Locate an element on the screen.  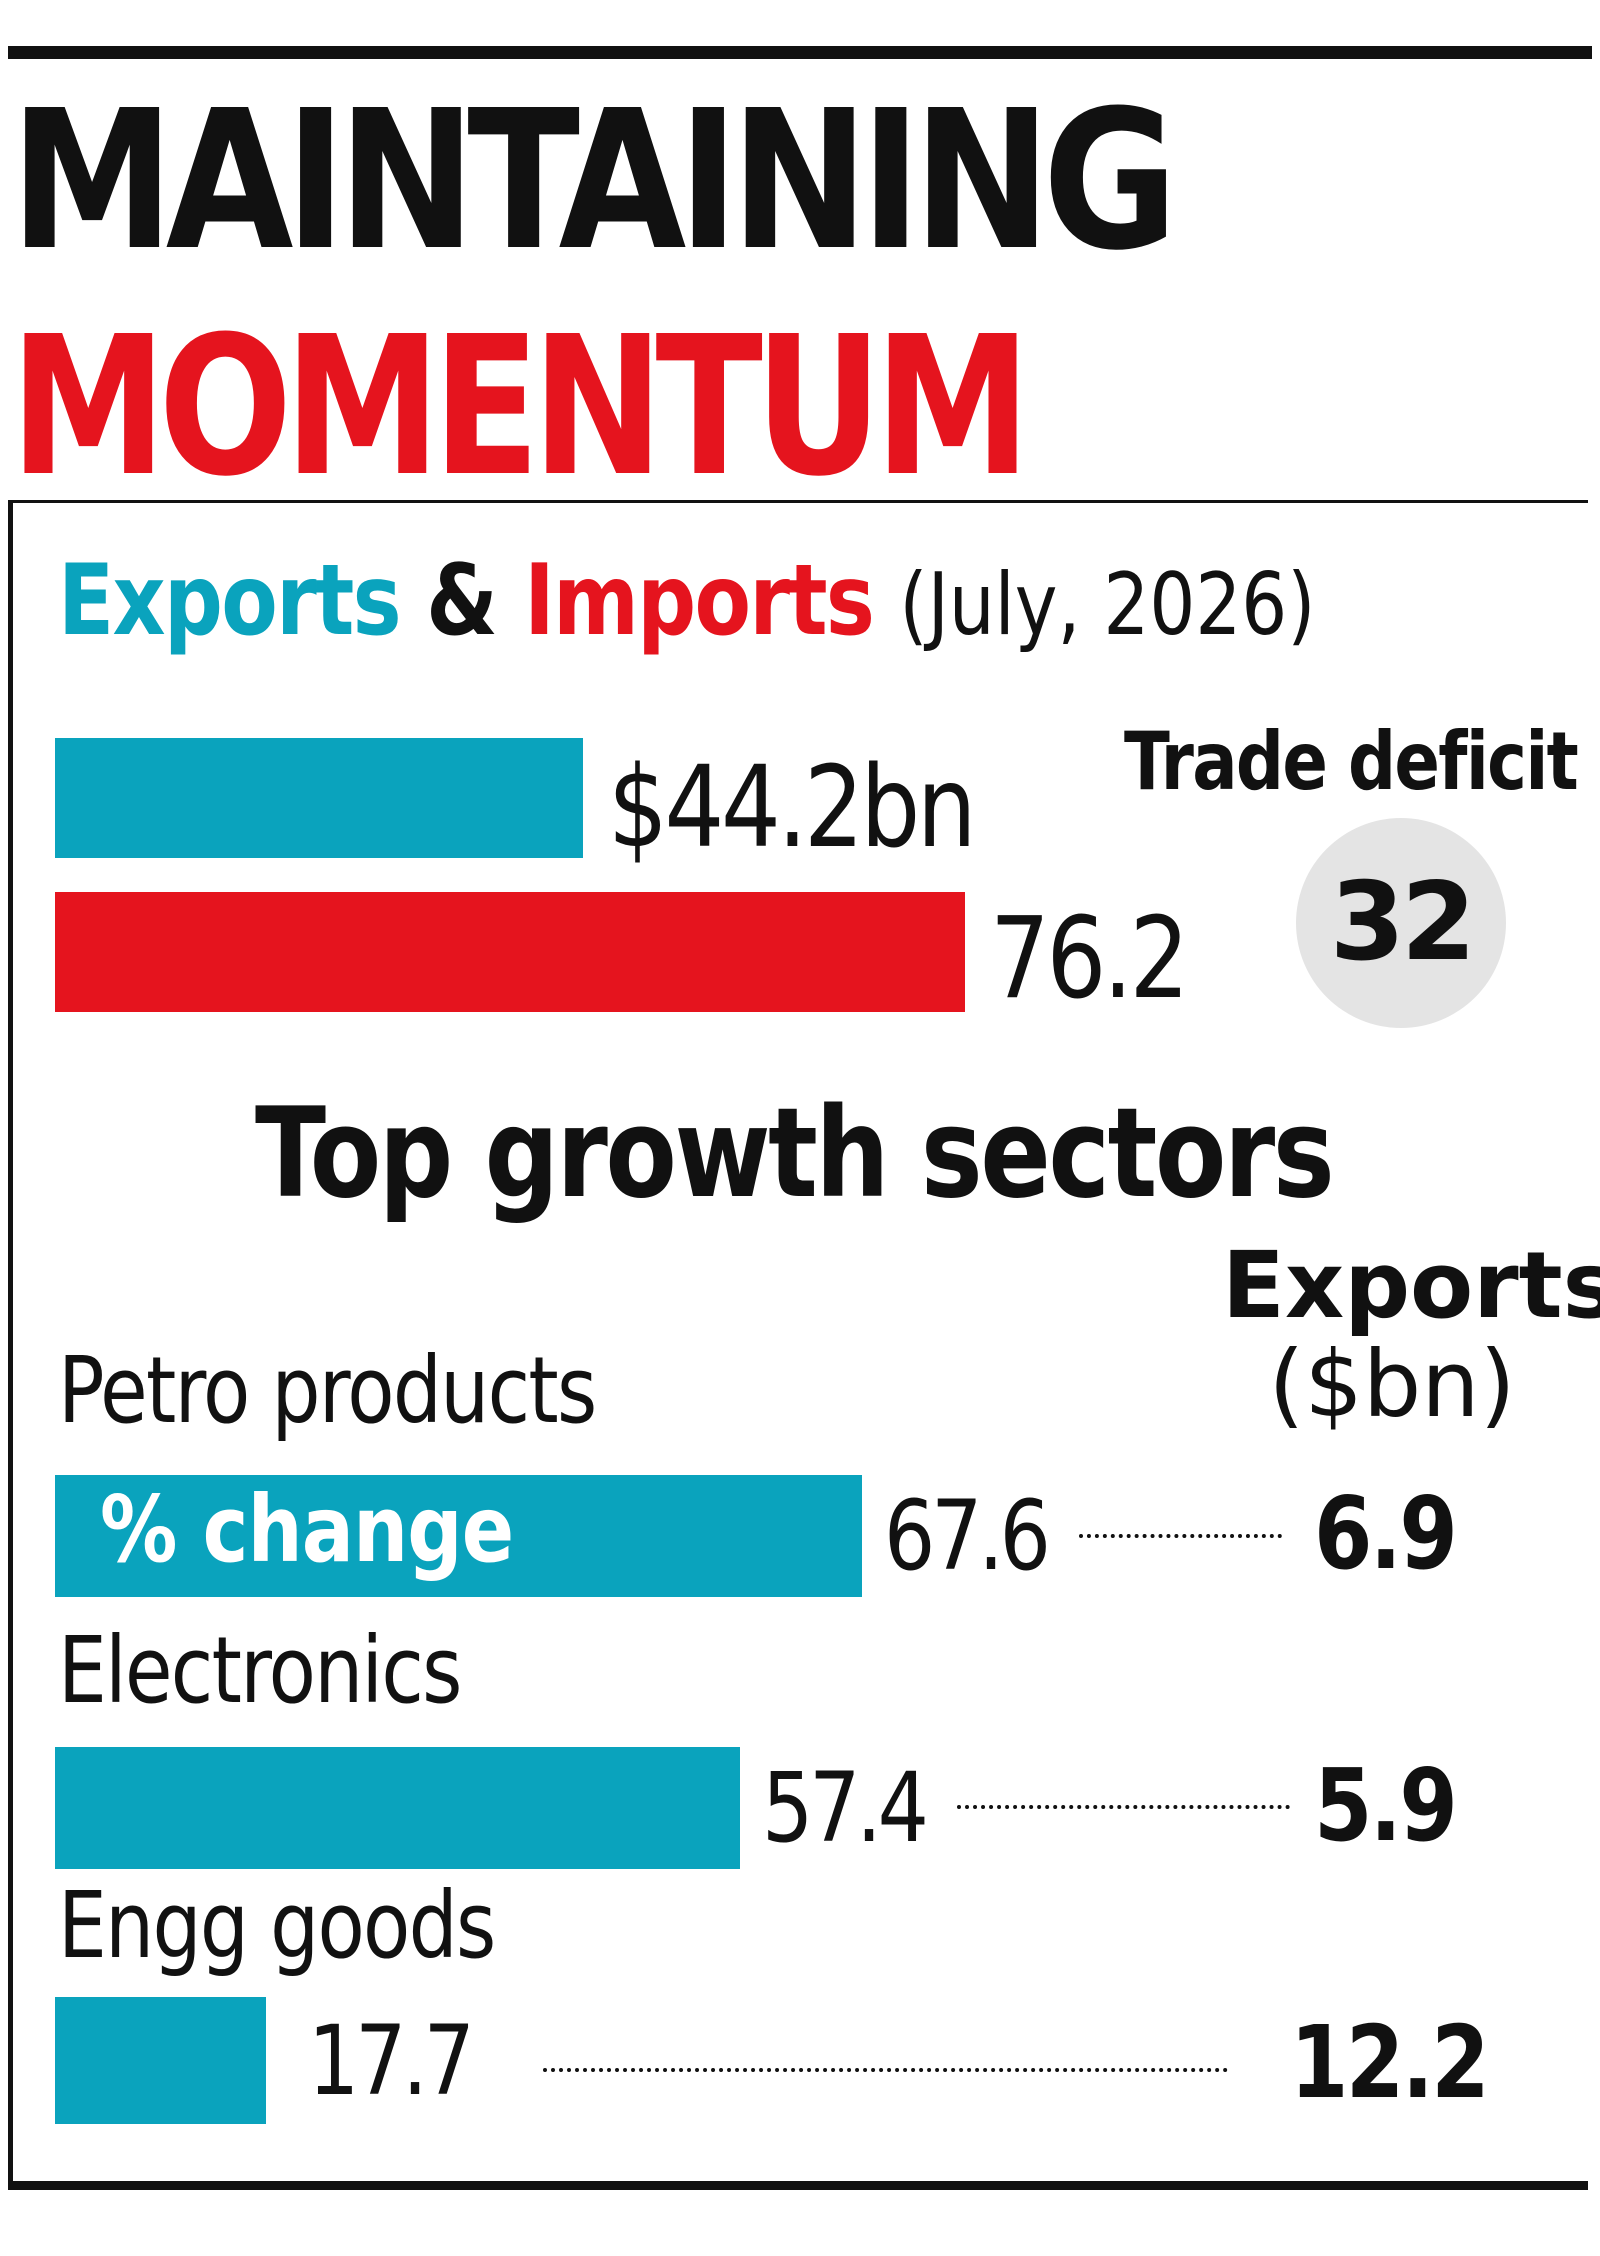
top-rule is located at coordinates (800, 52).